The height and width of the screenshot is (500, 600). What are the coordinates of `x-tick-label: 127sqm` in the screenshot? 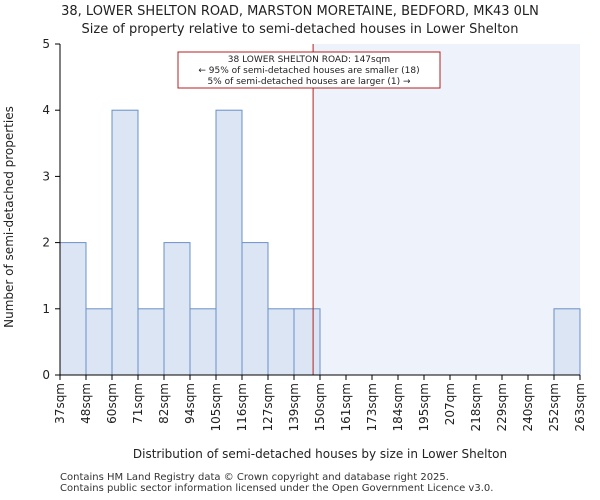 It's located at (268, 407).